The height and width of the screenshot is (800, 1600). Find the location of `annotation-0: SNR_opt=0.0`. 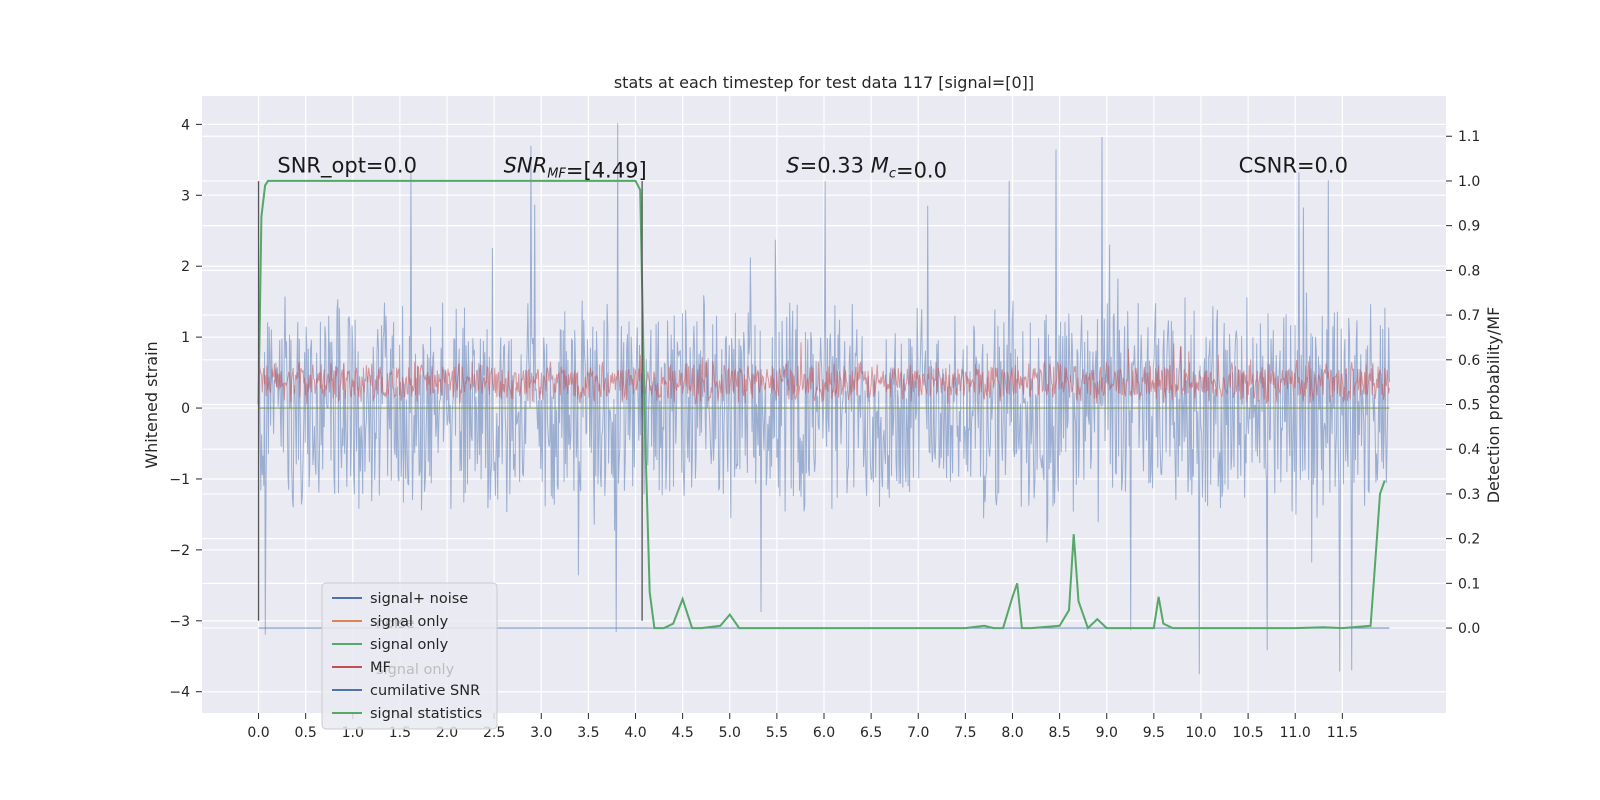

annotation-0: SNR_opt=0.0 is located at coordinates (347, 166).